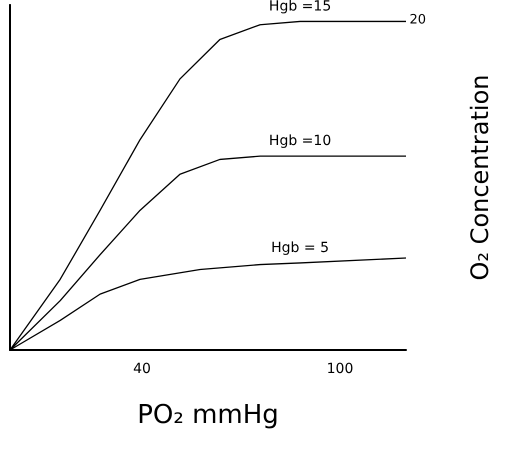  I want to click on x-tick-label: 40, so click(142, 369).